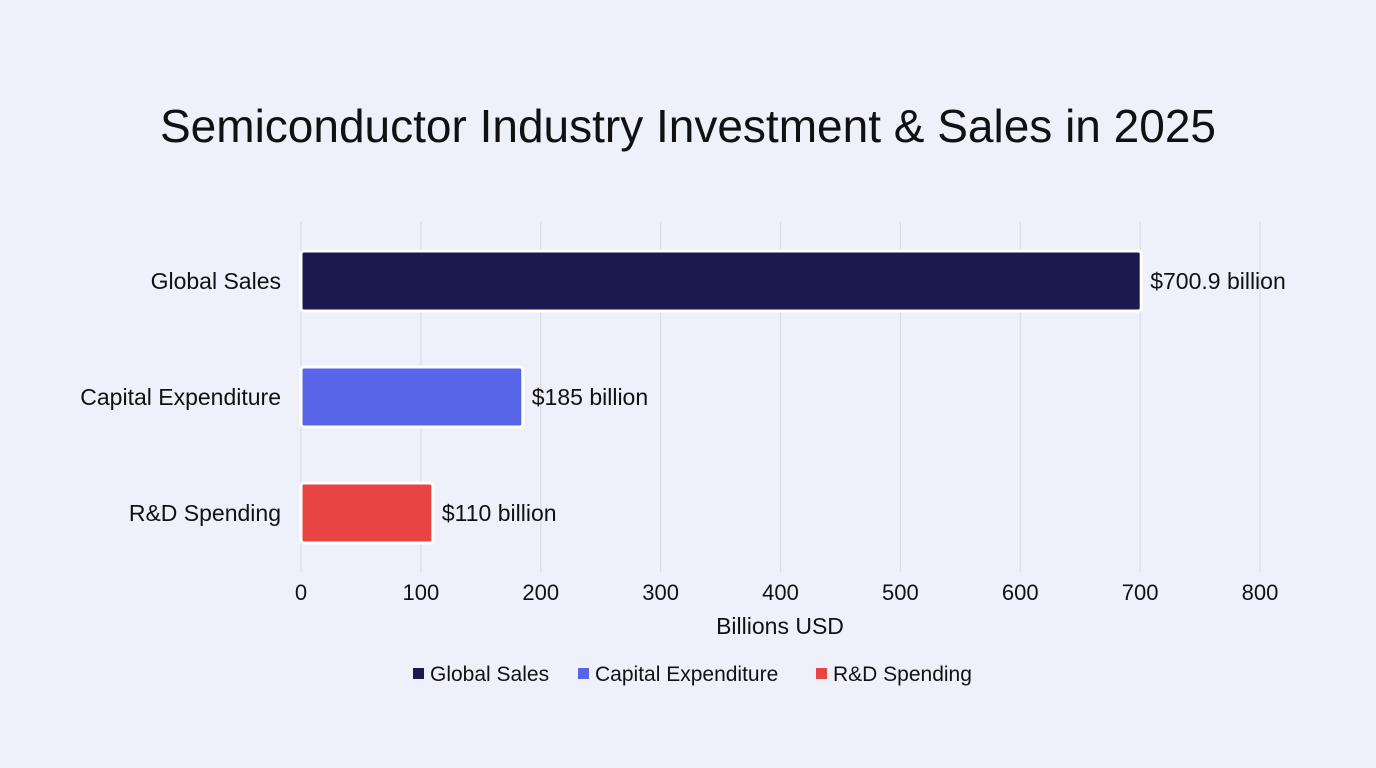 This screenshot has width=1376, height=768. I want to click on x-tick-label: 800, so click(1260, 592).